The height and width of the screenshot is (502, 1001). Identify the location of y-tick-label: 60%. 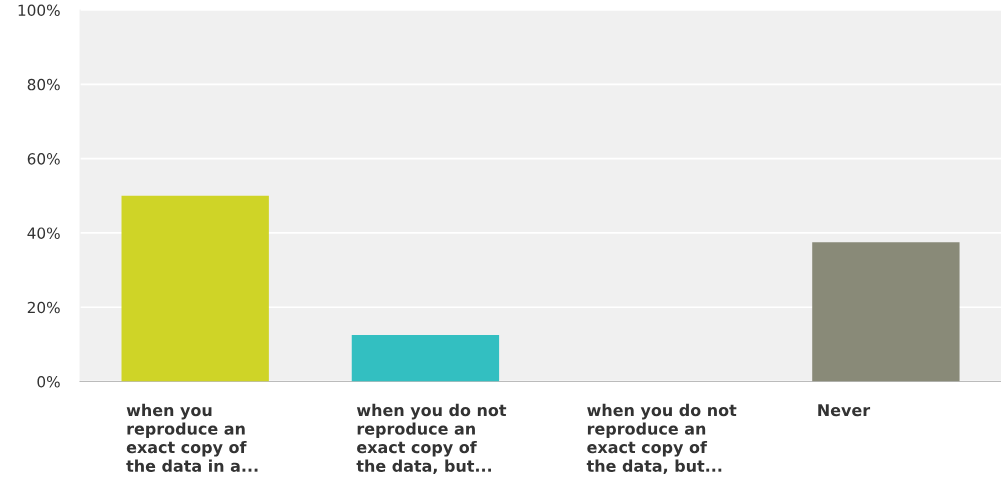
(43, 159).